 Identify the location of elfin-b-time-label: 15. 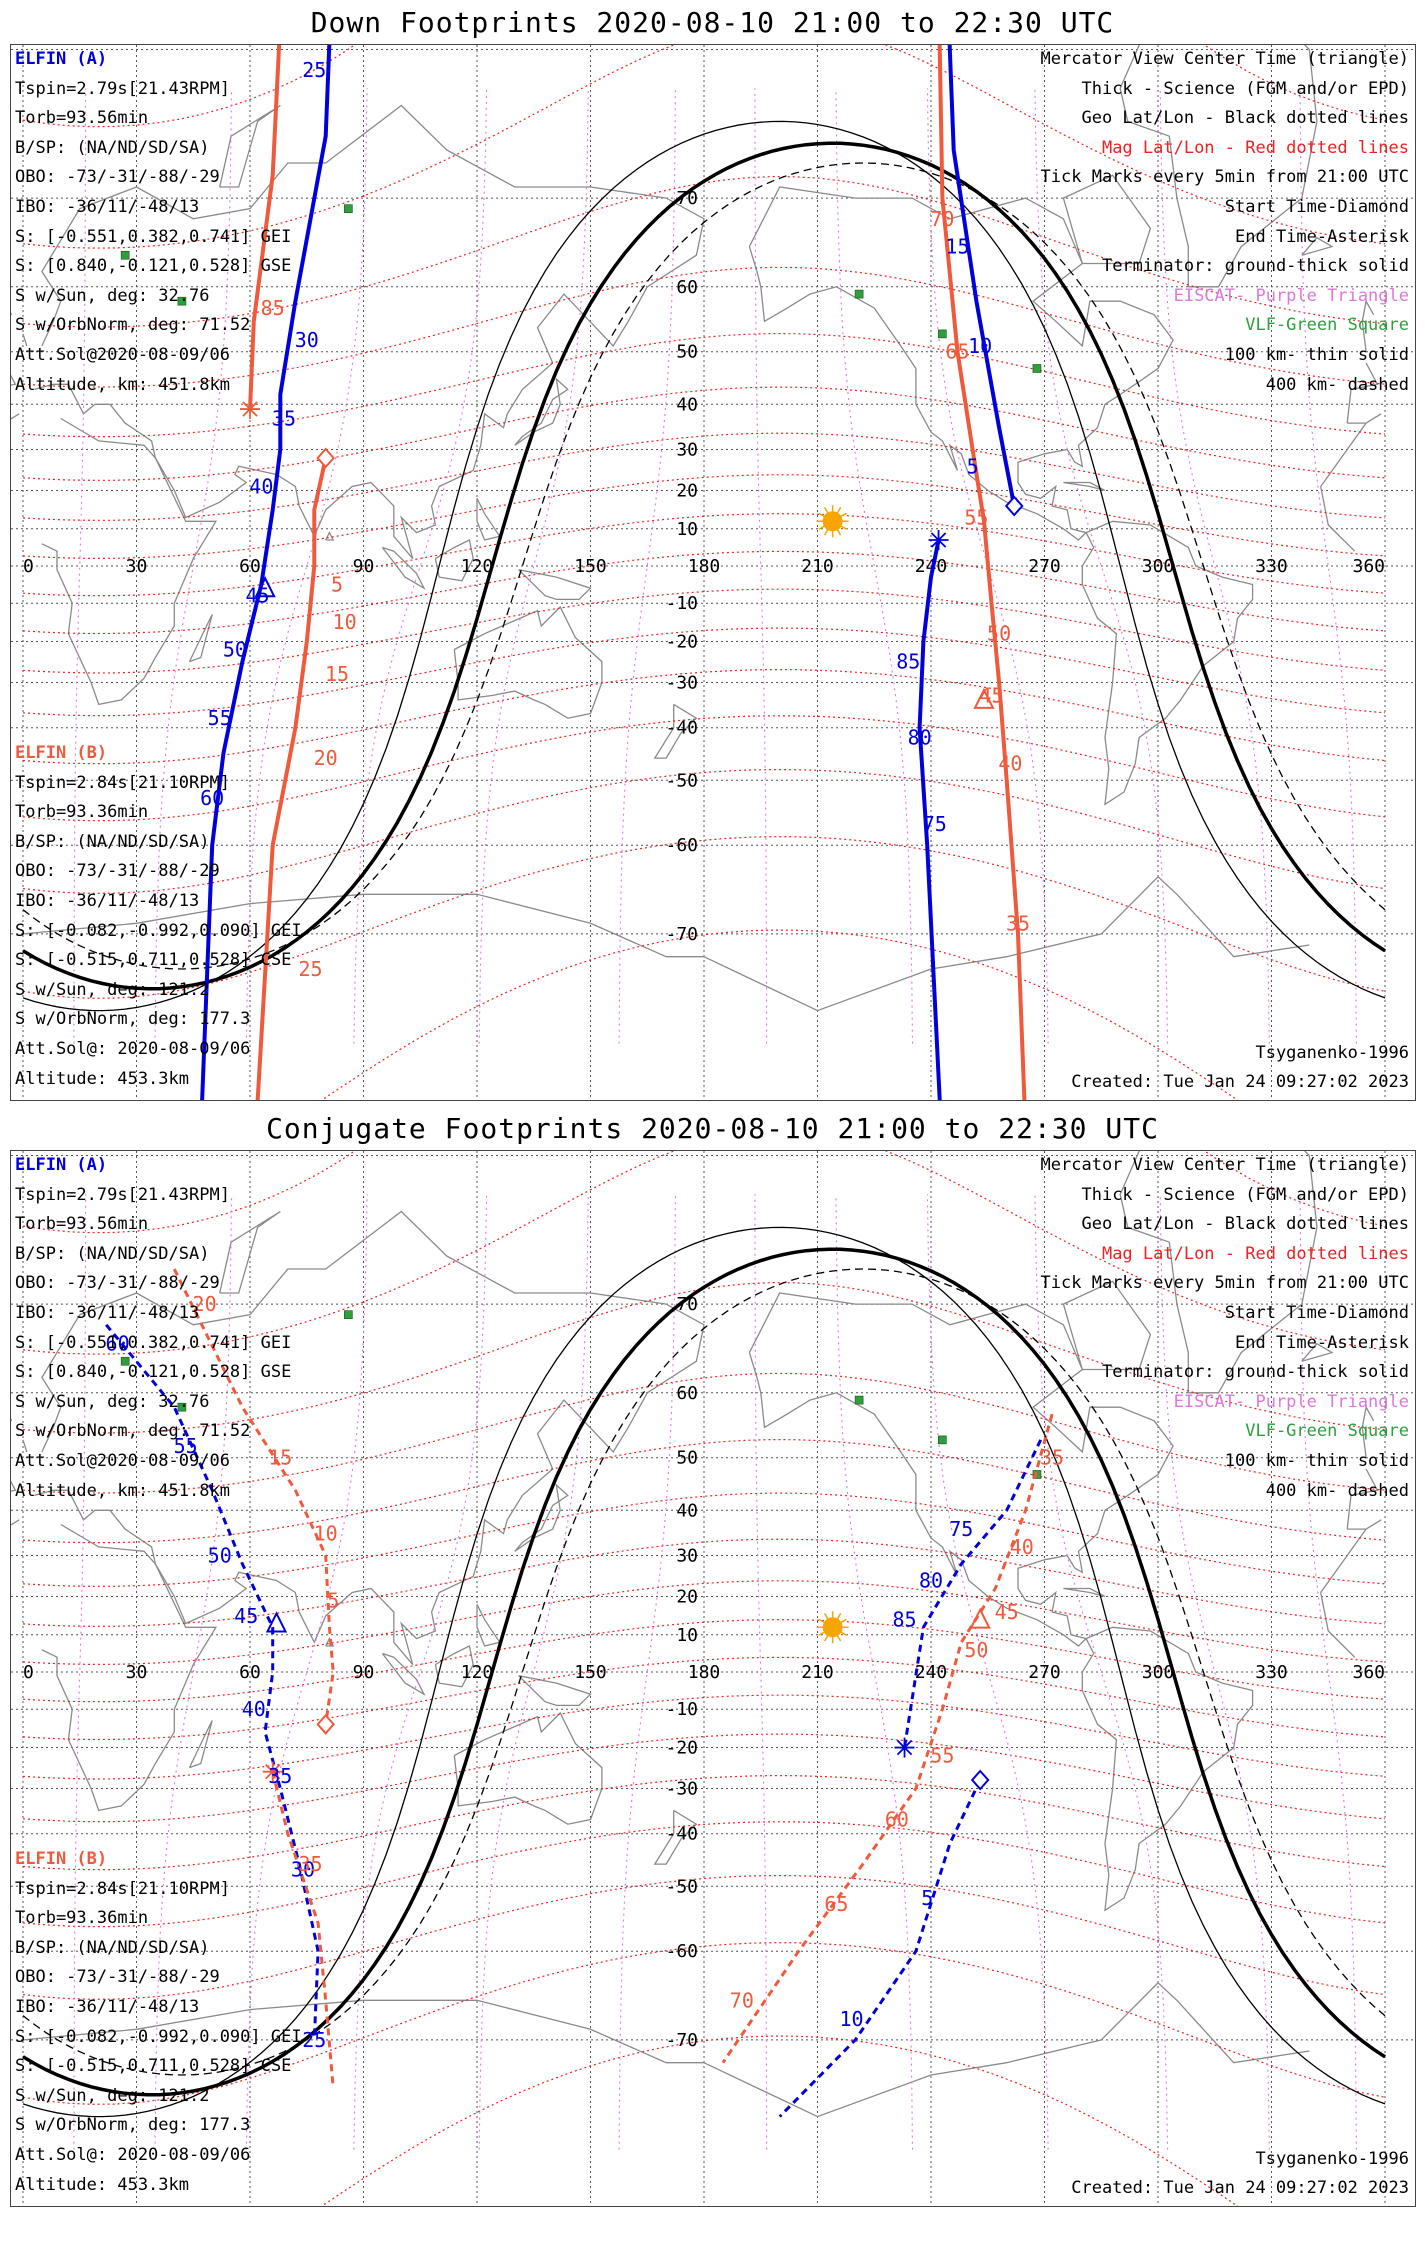
(337, 674).